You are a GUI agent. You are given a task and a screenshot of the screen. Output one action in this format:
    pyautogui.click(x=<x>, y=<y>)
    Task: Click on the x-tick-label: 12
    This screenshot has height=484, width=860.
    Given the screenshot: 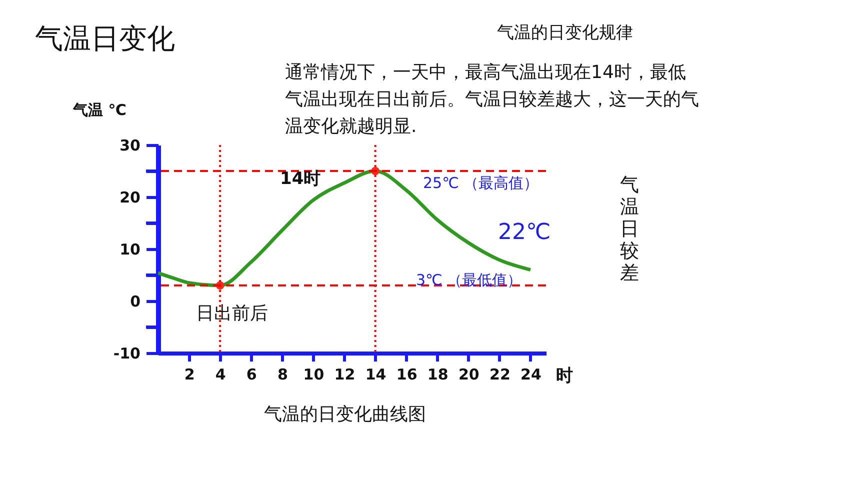 What is the action you would take?
    pyautogui.click(x=345, y=375)
    